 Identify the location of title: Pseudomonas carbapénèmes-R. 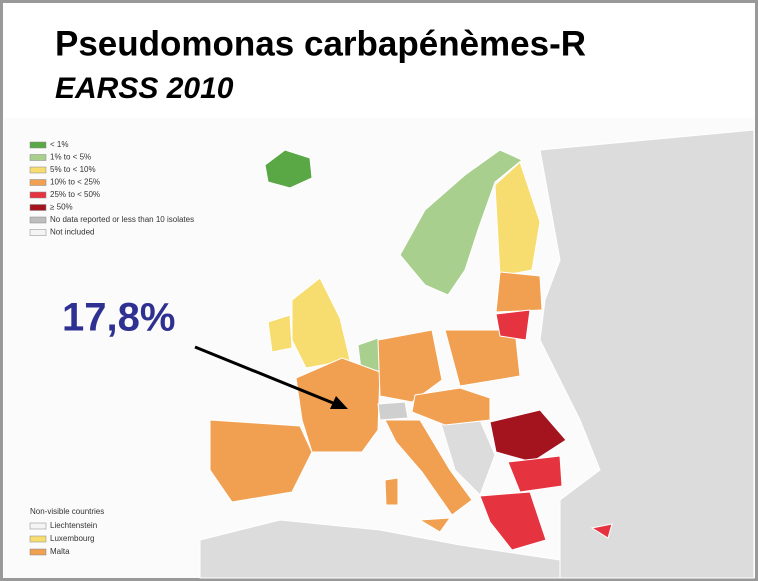
(320, 43).